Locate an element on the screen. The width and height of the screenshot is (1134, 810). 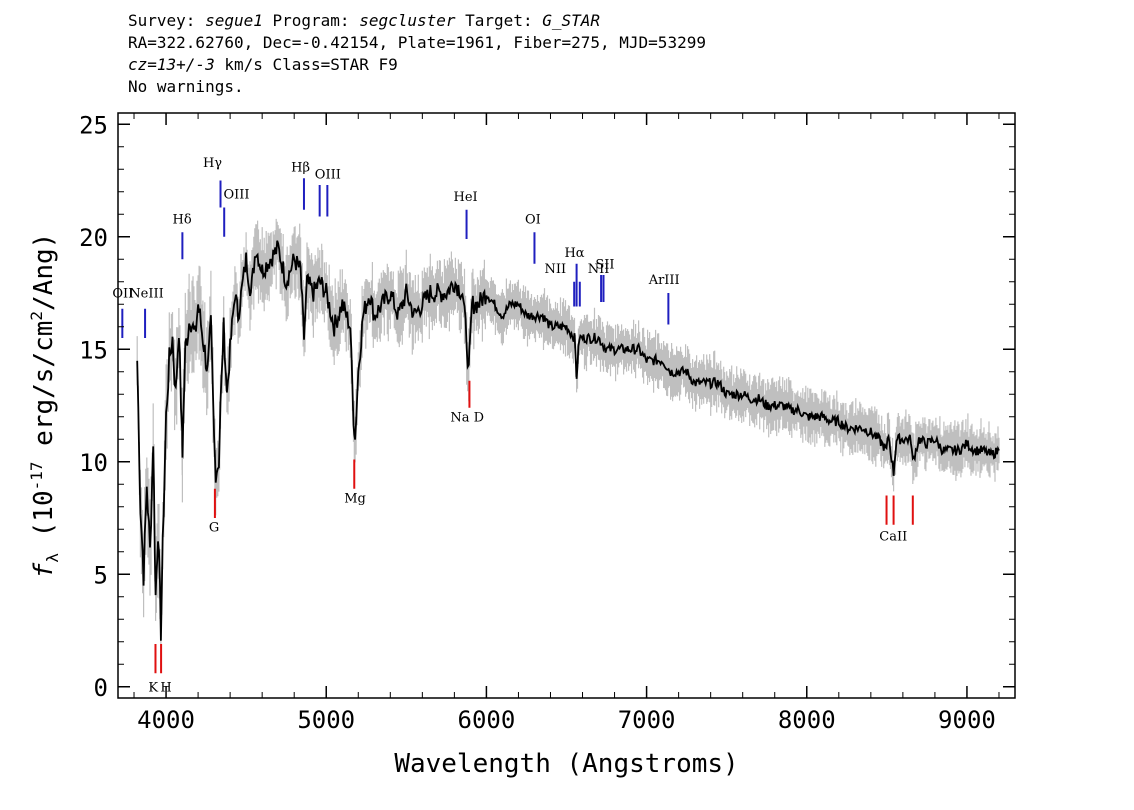
emission-line-label-9: OI is located at coordinates (533, 219).